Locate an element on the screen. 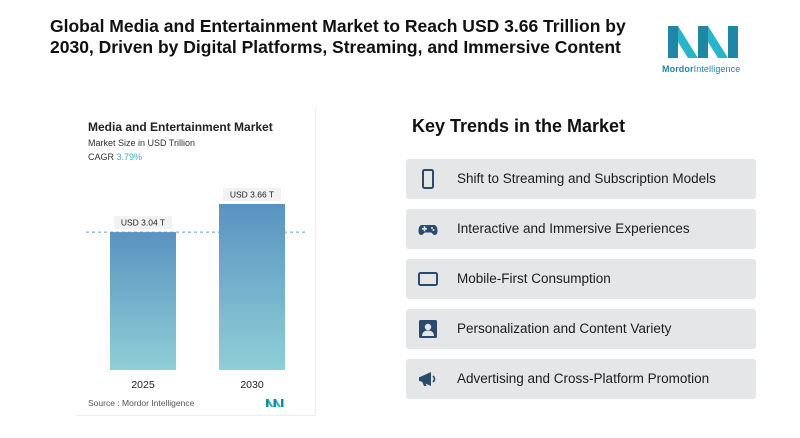  user-icon is located at coordinates (428, 329).